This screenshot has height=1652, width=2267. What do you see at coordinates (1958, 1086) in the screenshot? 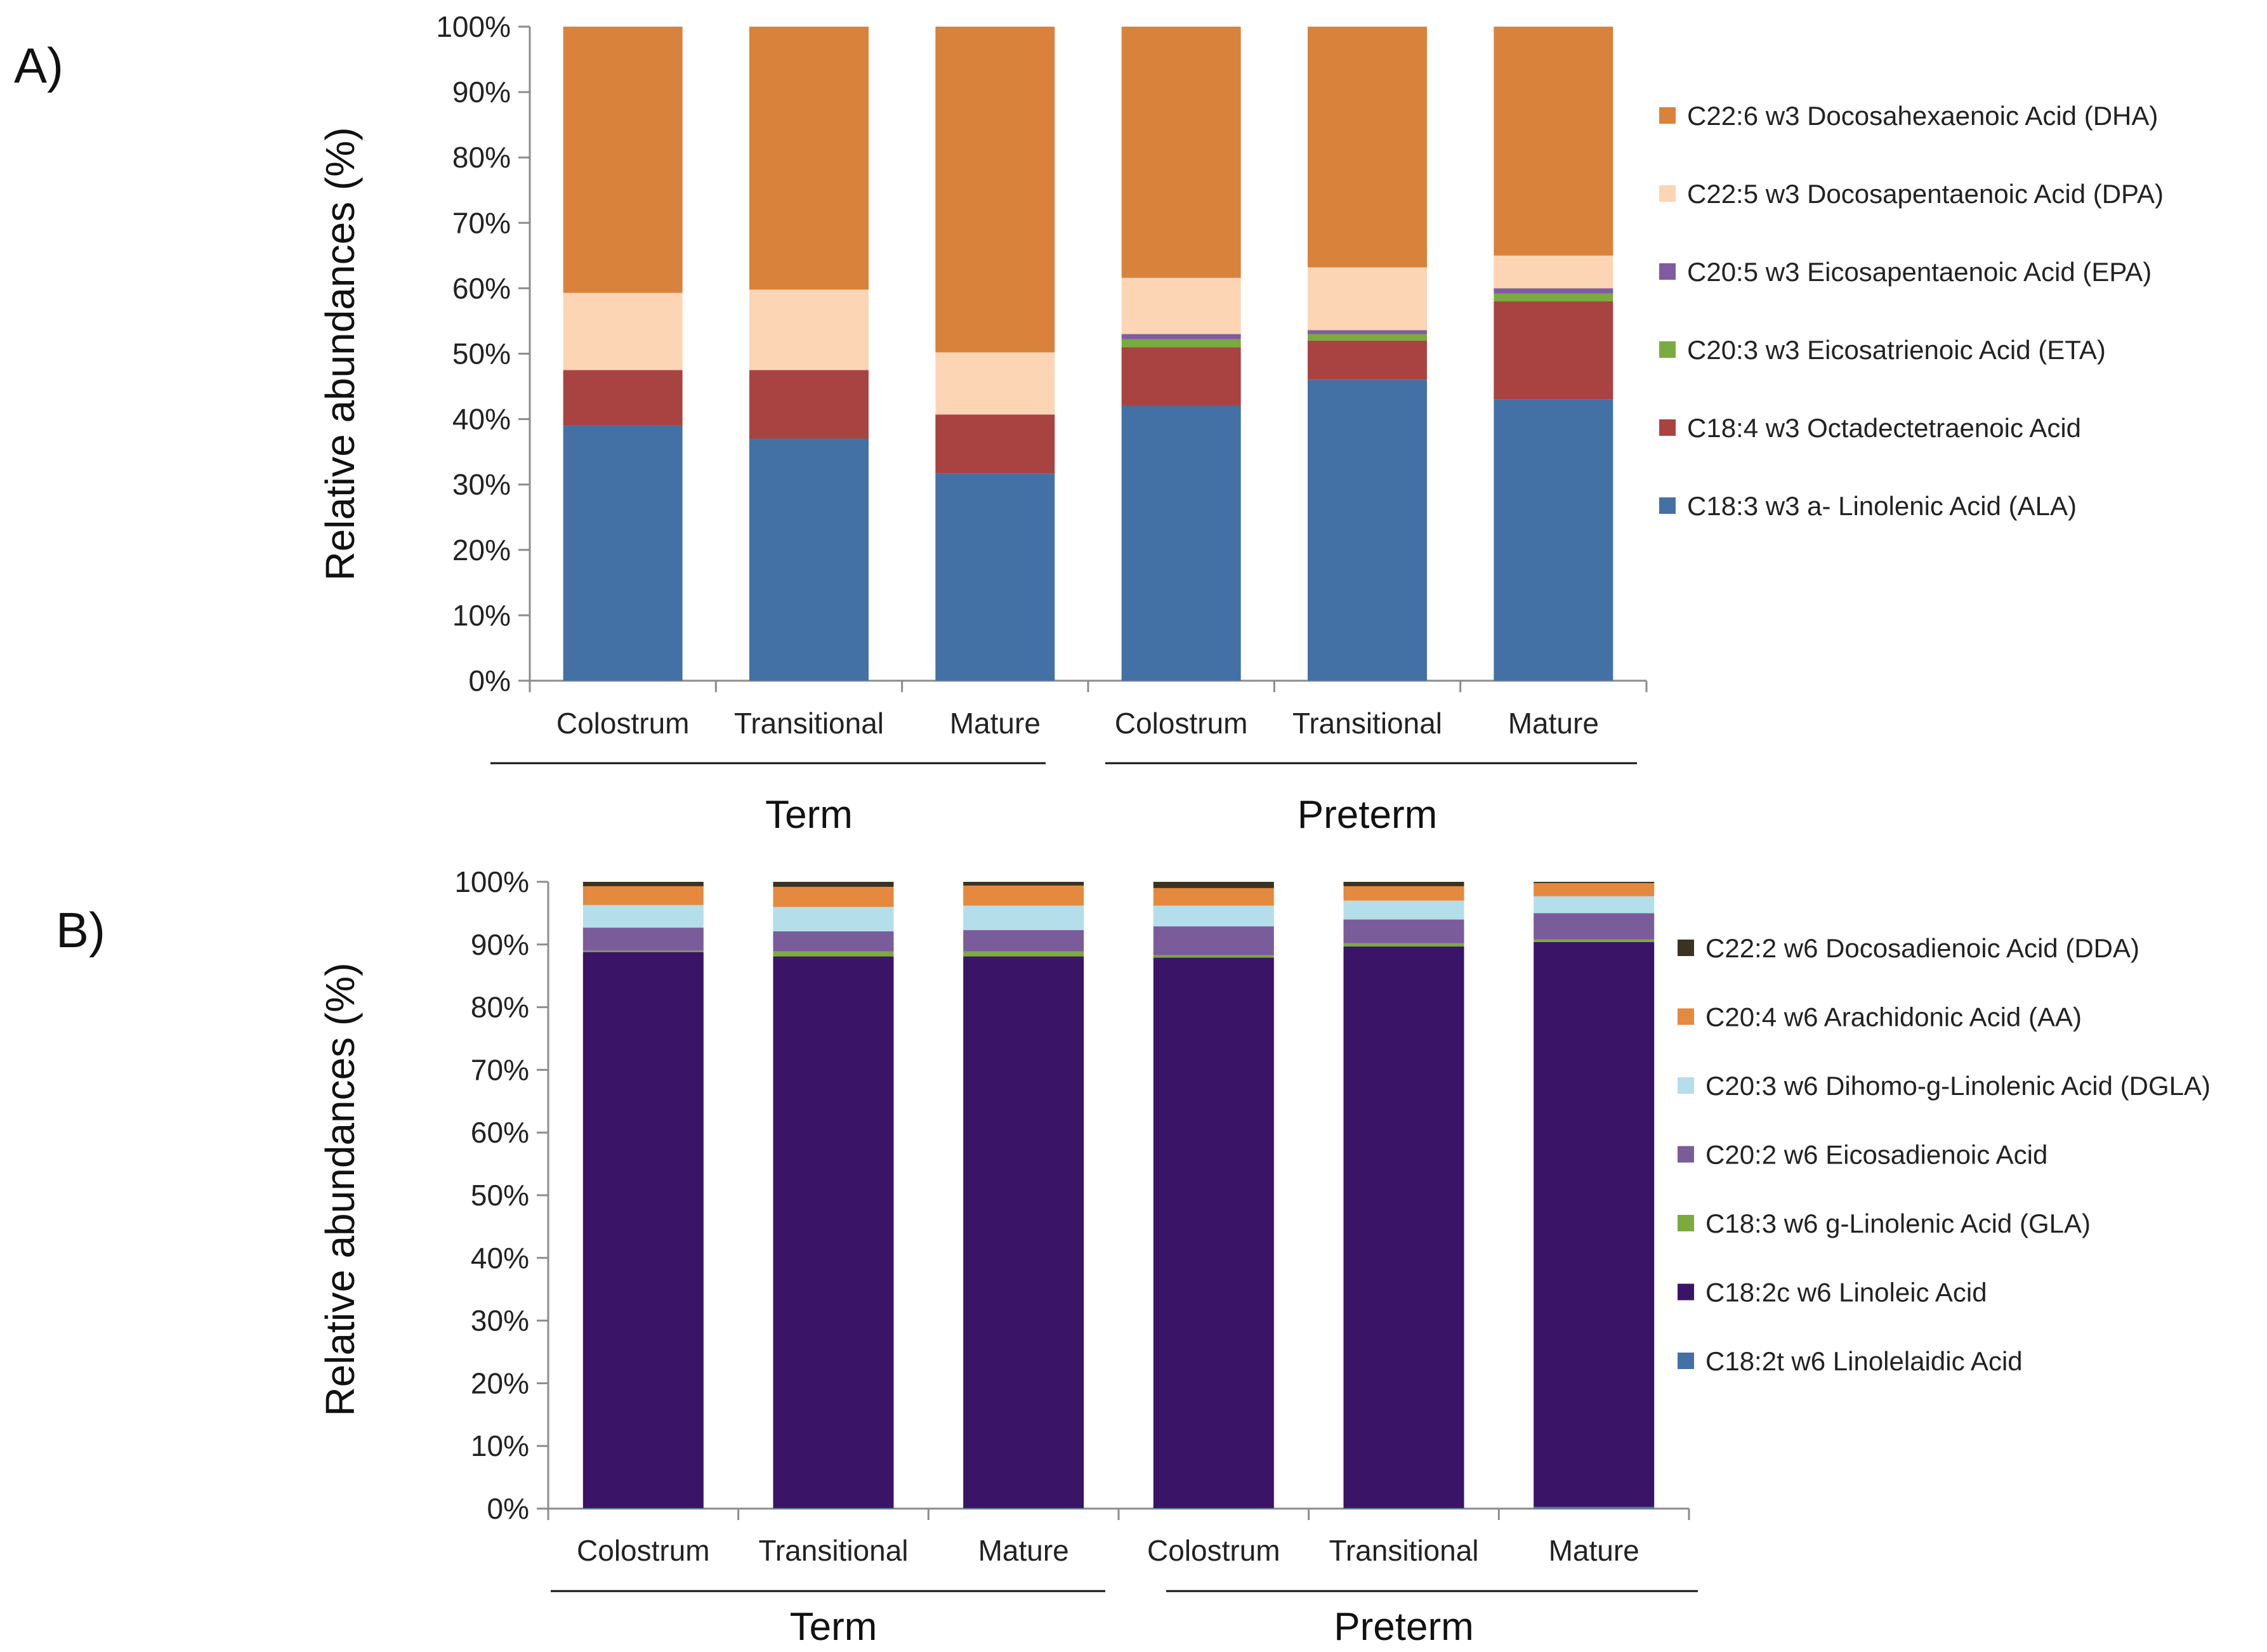
I see `panel-b-legend-label: C20:3 w6 Dihomo-g-Linolenic Acid (DGLA)` at bounding box center [1958, 1086].